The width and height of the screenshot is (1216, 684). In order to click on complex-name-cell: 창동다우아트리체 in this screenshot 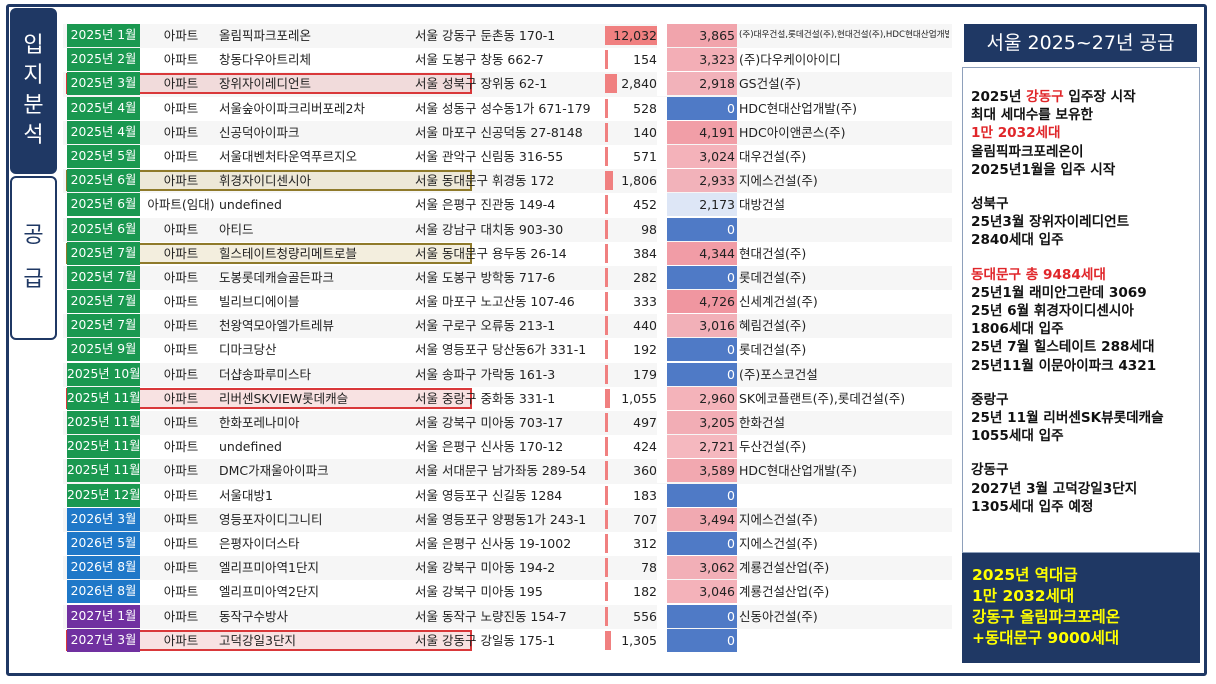, I will do `click(265, 60)`.